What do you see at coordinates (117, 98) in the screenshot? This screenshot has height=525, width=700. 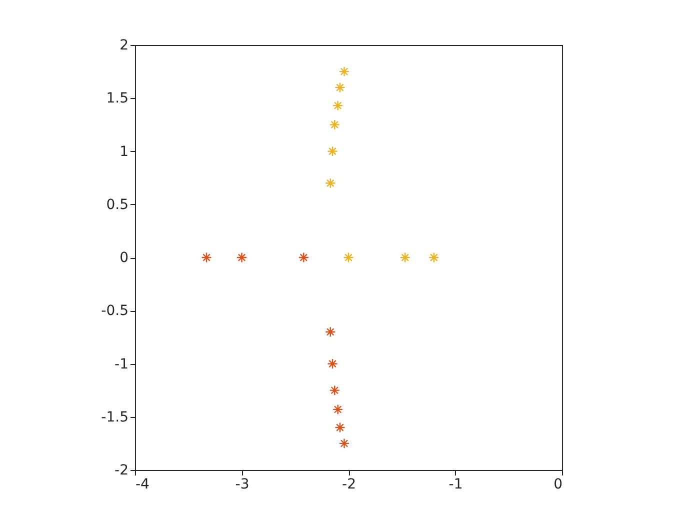 I see `y-tick-label: 1.5` at bounding box center [117, 98].